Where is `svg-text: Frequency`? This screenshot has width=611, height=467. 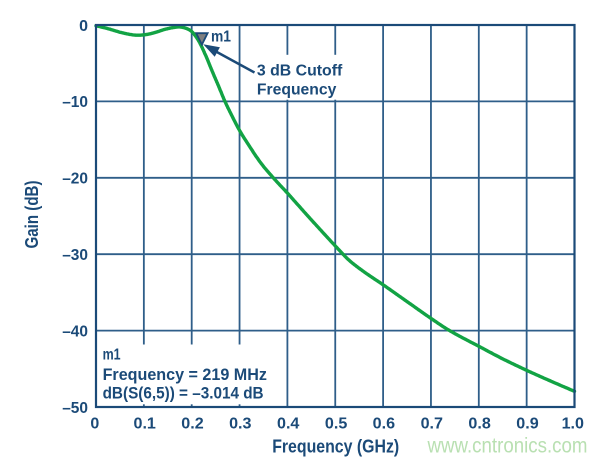
svg-text: Frequency is located at coordinates (297, 89).